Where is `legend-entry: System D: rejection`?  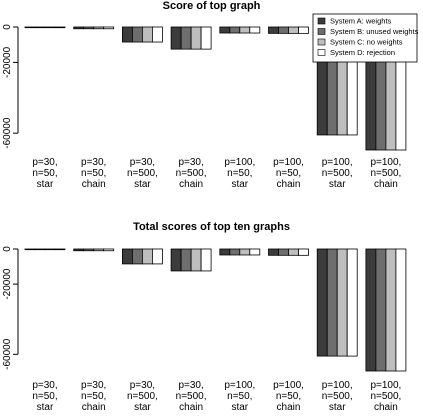 legend-entry: System D: rejection is located at coordinates (362, 52).